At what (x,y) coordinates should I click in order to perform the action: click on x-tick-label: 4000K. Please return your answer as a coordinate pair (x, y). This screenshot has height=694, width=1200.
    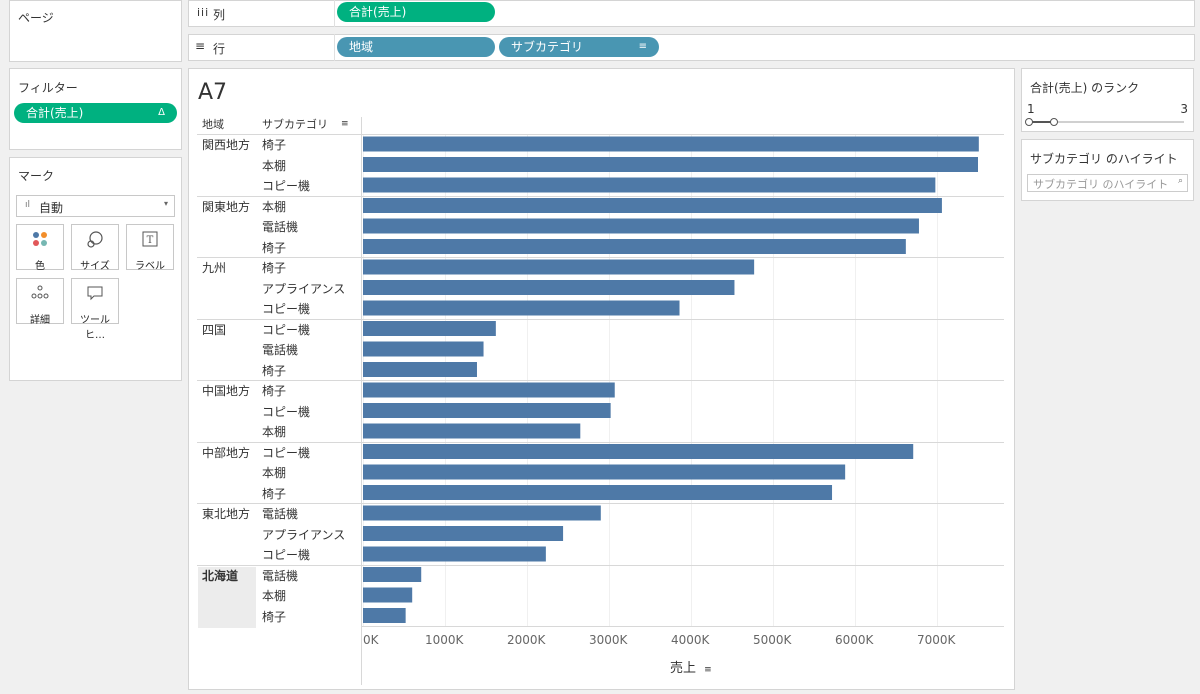
    Looking at the image, I should click on (690, 640).